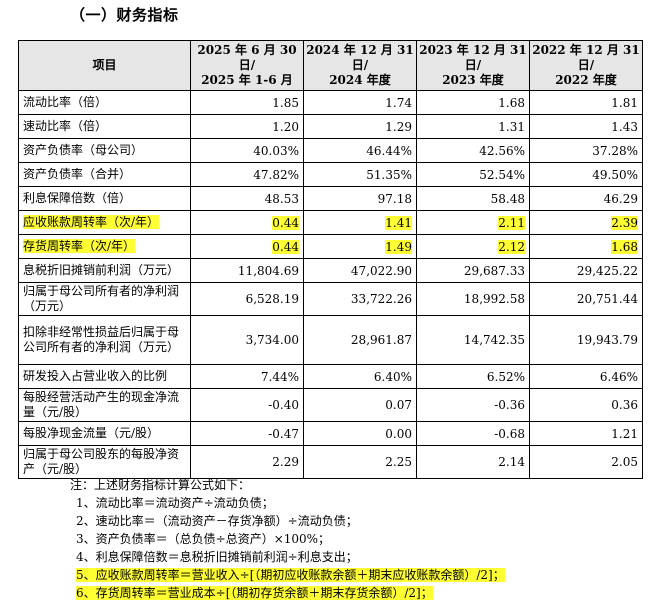 The height and width of the screenshot is (602, 660). I want to click on note-item: 5、应收账款周转率＝营业收入÷[（期初应收账款余额＋期末应收账款余额）/2]；, so click(287, 575).